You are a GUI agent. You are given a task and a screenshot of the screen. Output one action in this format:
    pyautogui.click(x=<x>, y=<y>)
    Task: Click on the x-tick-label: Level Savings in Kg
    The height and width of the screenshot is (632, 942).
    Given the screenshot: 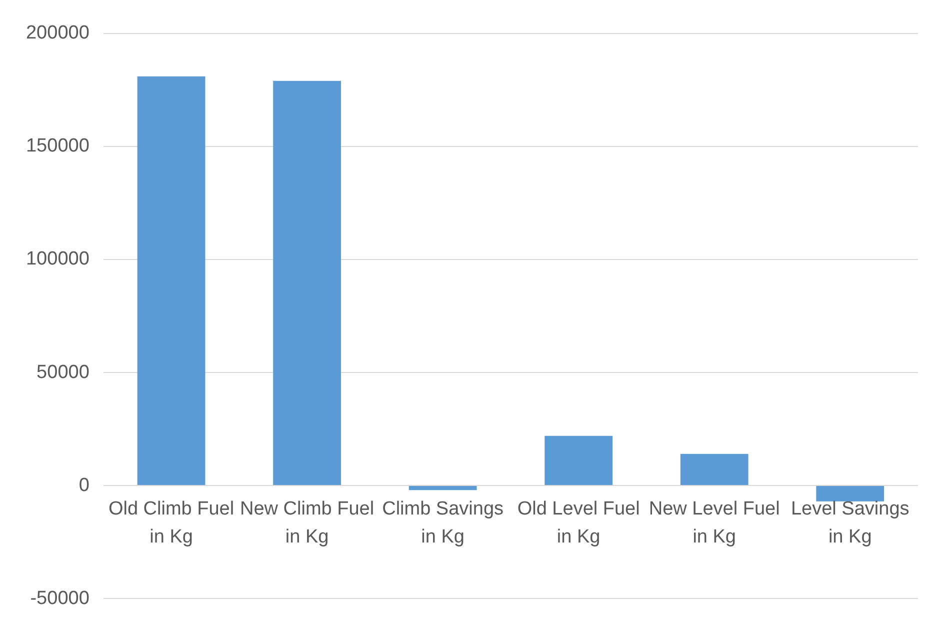 What is the action you would take?
    pyautogui.click(x=850, y=523)
    